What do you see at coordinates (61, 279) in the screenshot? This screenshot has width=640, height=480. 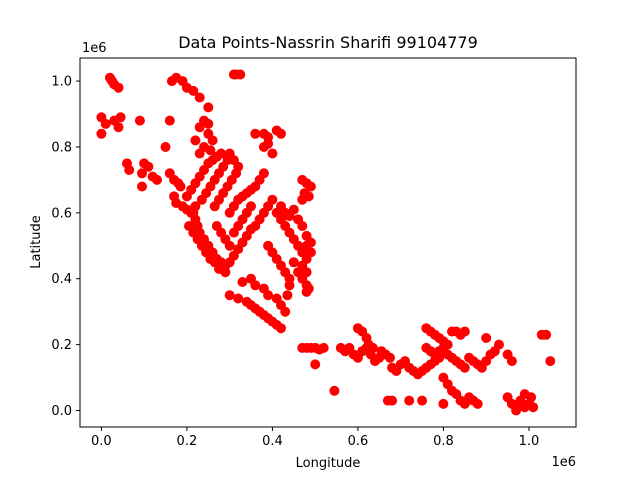 I see `y-tick-label: 0.4` at bounding box center [61, 279].